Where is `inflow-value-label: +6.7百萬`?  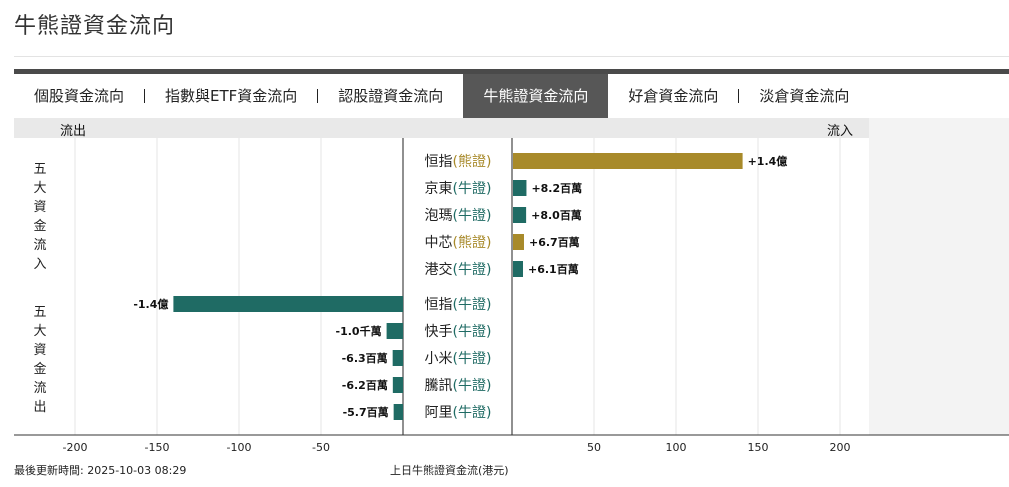
inflow-value-label: +6.7百萬 is located at coordinates (554, 242).